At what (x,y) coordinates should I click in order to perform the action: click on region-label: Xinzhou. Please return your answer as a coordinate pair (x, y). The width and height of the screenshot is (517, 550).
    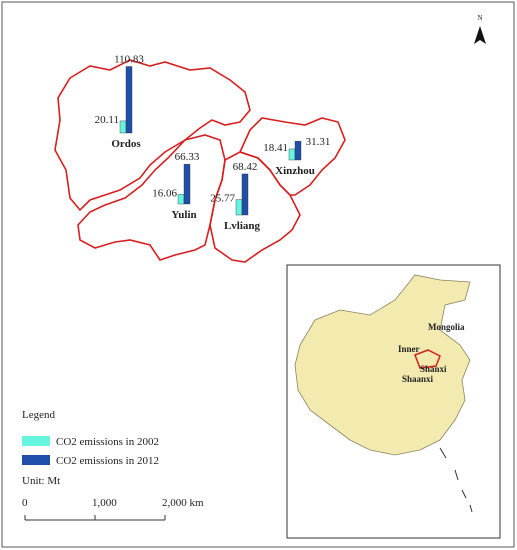
    Looking at the image, I should click on (295, 171).